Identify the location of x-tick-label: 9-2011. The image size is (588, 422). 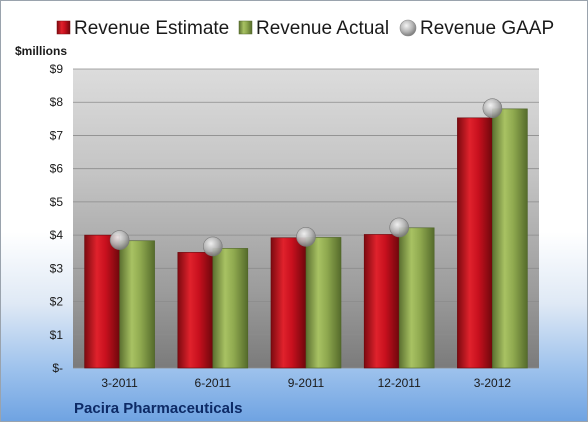
(306, 383).